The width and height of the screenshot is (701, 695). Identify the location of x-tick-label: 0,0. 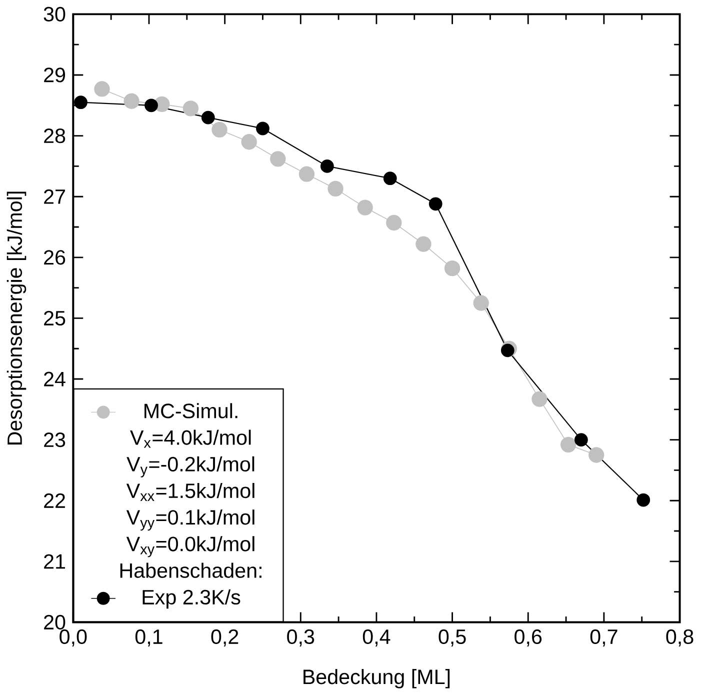
(73, 637).